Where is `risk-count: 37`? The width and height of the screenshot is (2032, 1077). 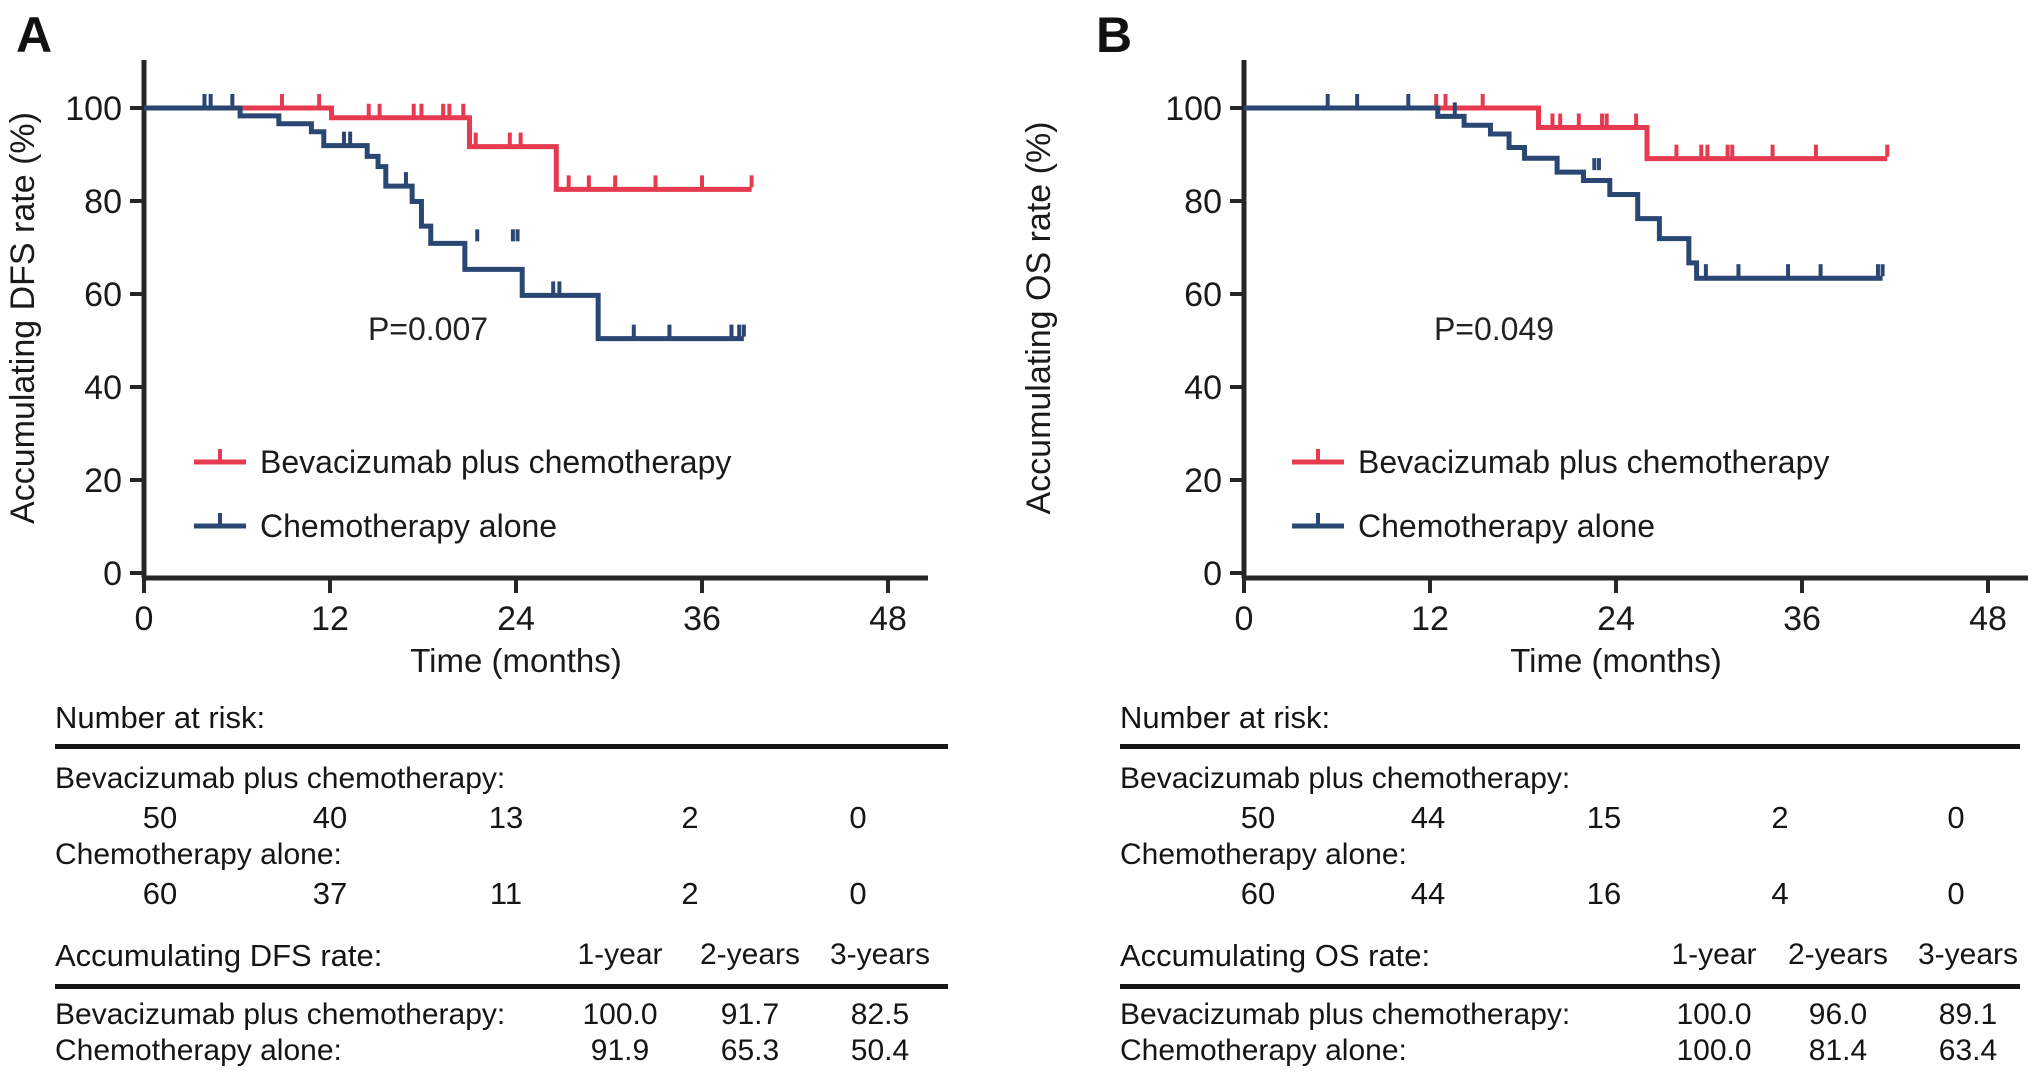 risk-count: 37 is located at coordinates (330, 893).